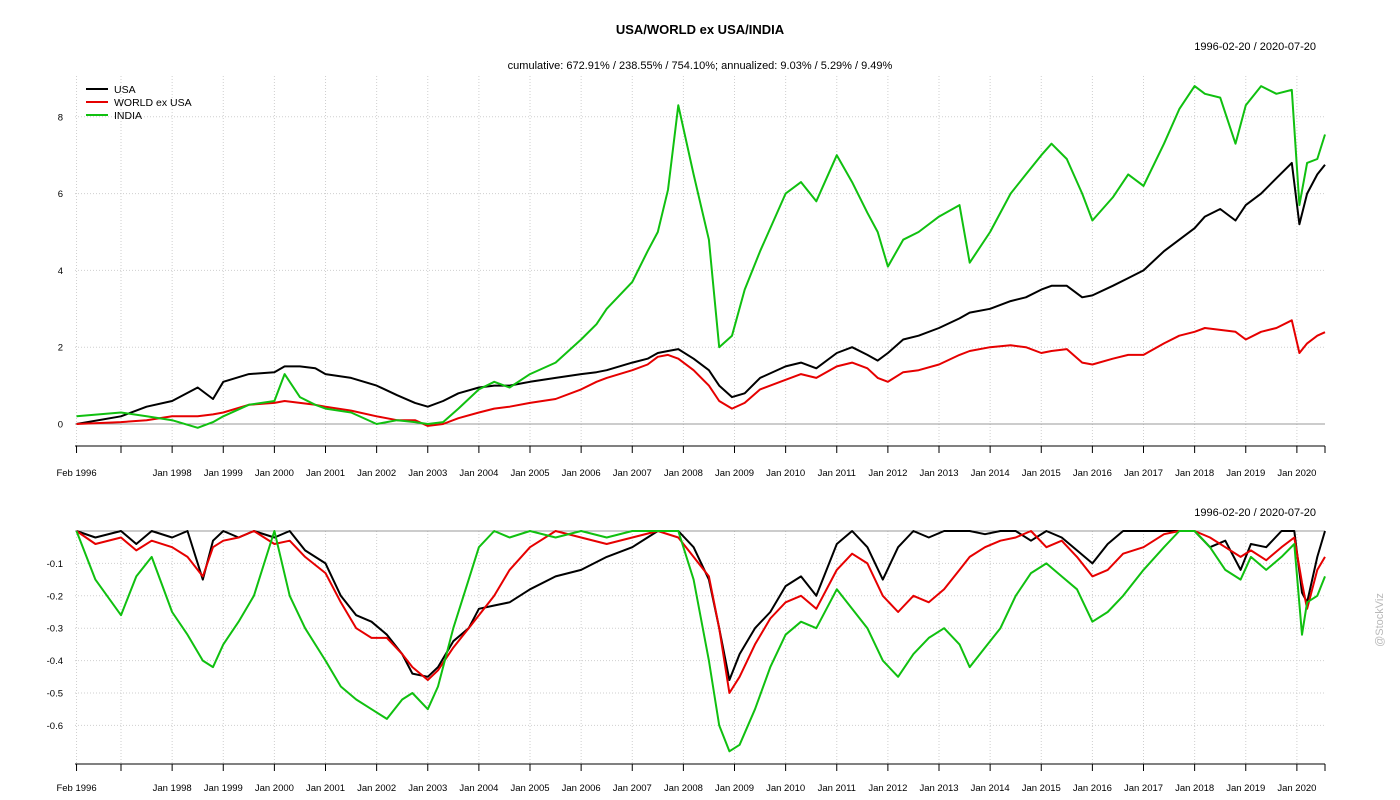 The width and height of the screenshot is (1400, 800). What do you see at coordinates (55, 726) in the screenshot?
I see `y-tick-label: -0.6` at bounding box center [55, 726].